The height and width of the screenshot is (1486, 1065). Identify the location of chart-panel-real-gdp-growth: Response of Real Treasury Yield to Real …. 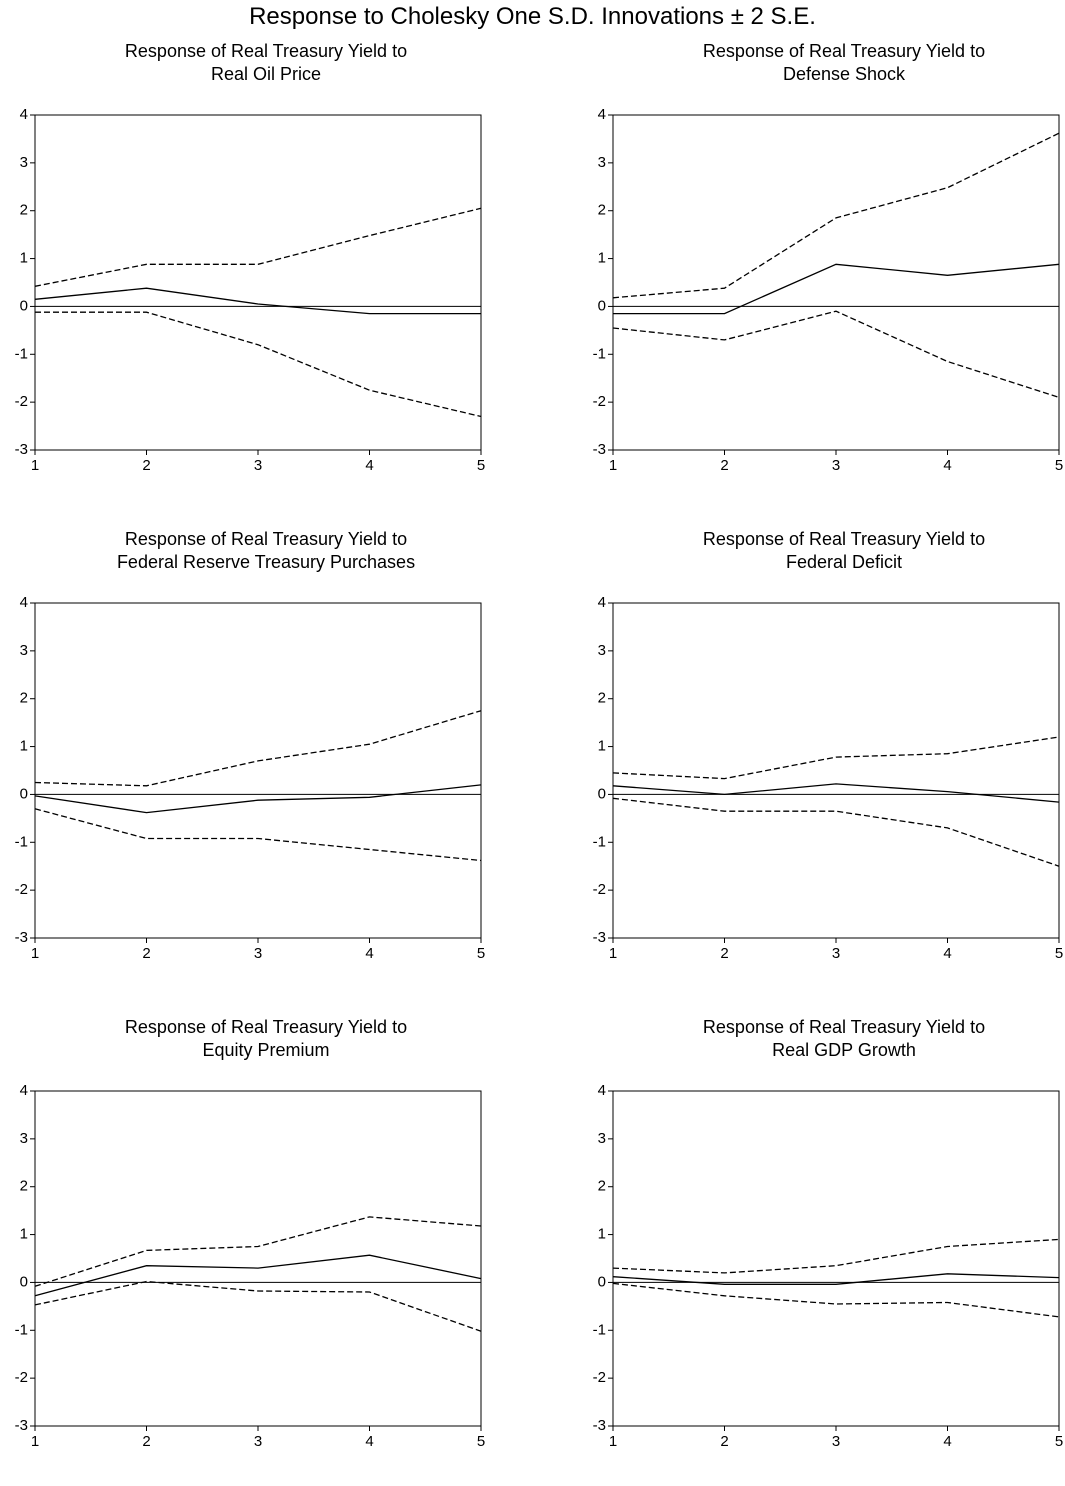
(821, 1251).